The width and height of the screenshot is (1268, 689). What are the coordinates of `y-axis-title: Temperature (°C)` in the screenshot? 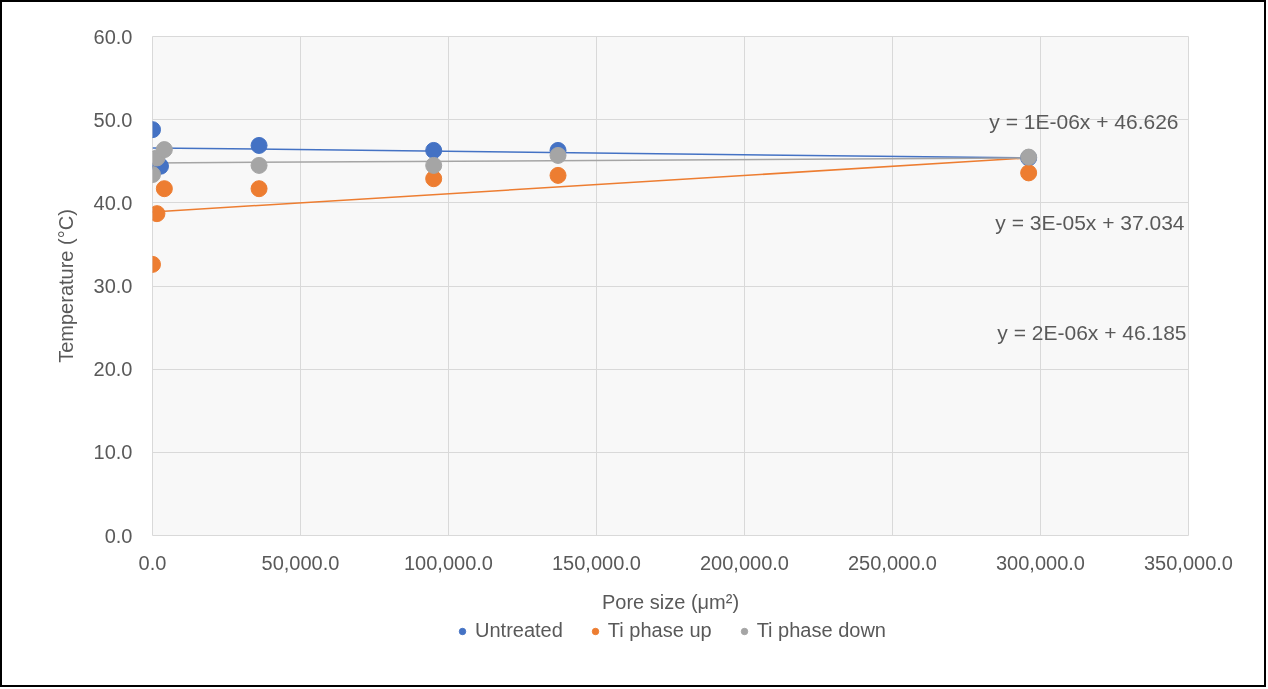 It's located at (65, 286).